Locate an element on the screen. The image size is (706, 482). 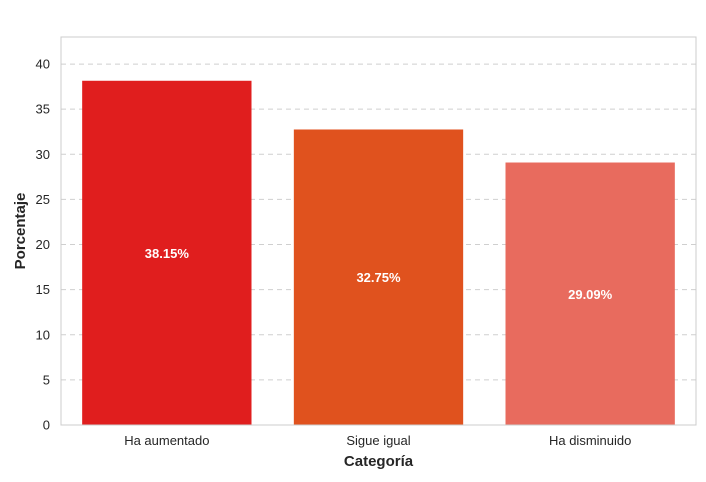
y-tick-label: 40 is located at coordinates (43, 64).